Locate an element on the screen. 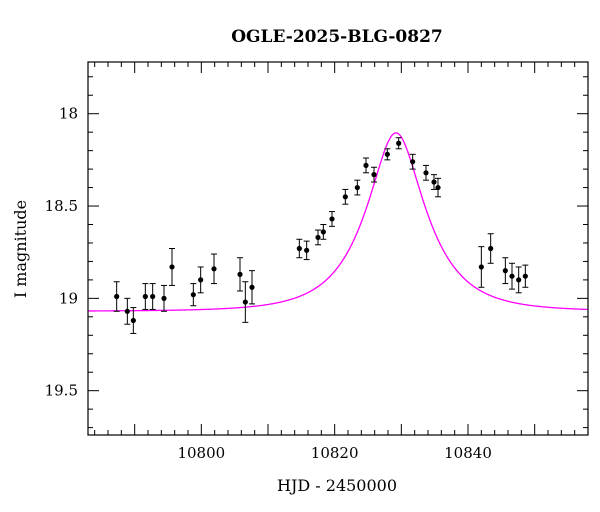 The image size is (600, 512). x-tick-label: 10820 is located at coordinates (335, 453).